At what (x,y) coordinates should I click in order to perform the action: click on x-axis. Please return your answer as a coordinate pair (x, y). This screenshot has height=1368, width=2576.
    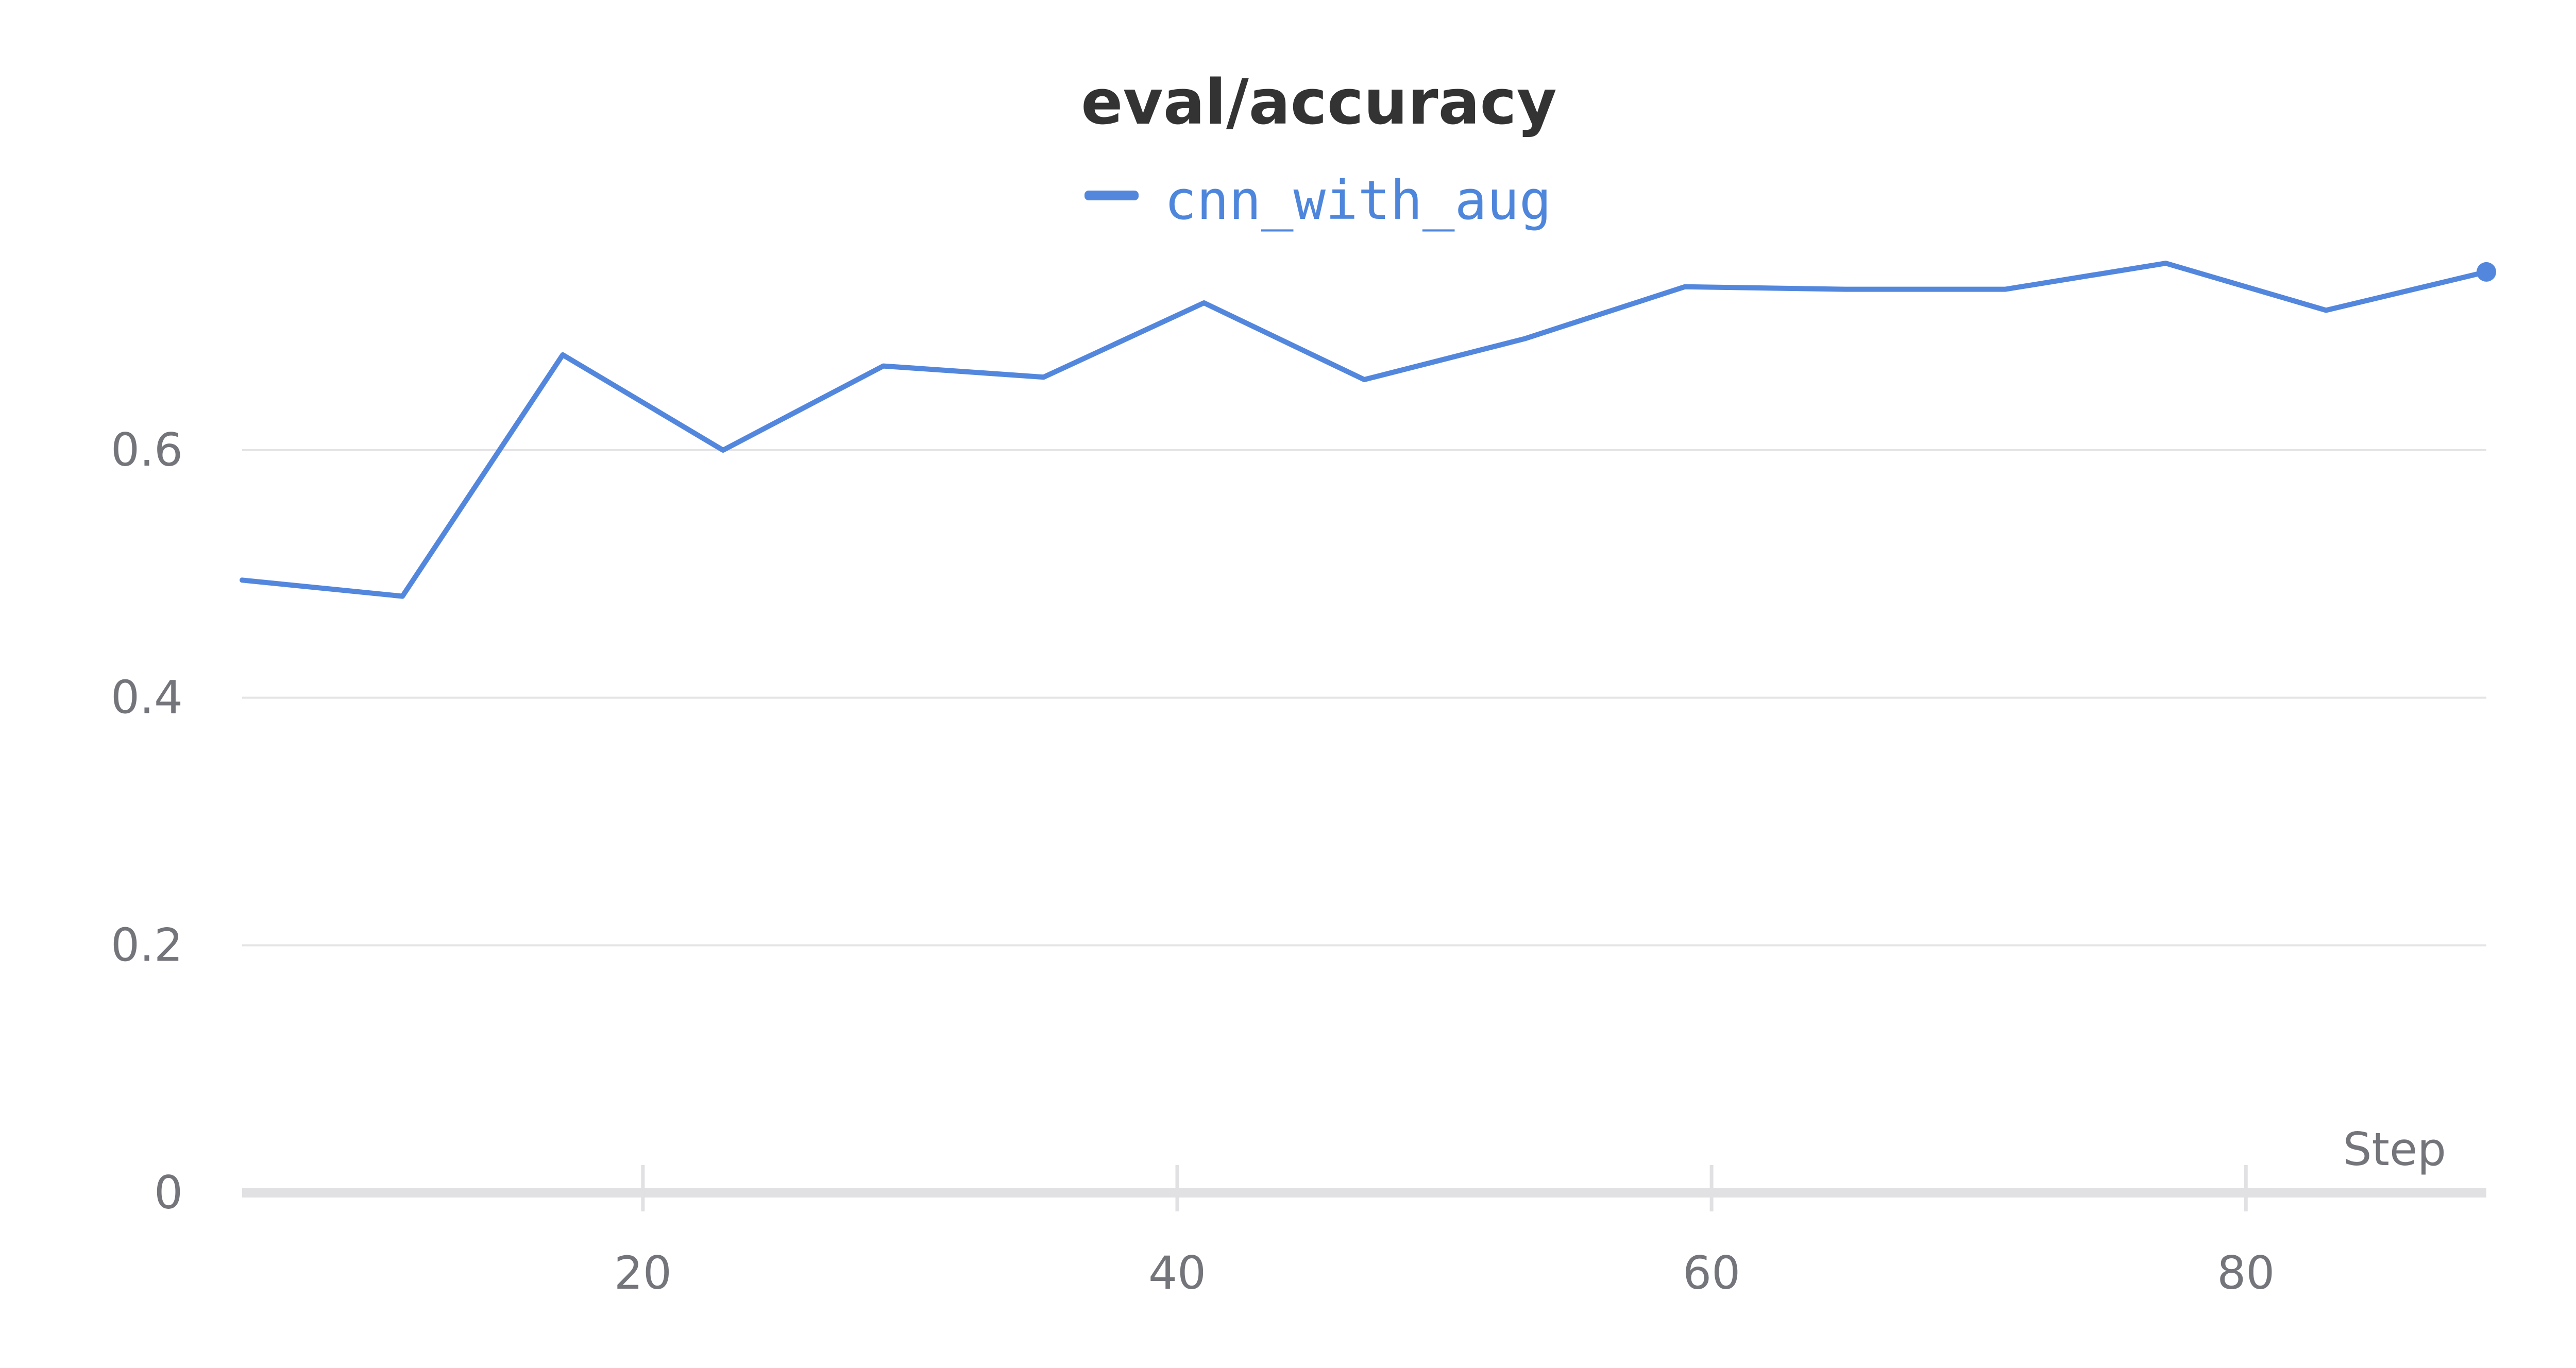
    Looking at the image, I should click on (1364, 1188).